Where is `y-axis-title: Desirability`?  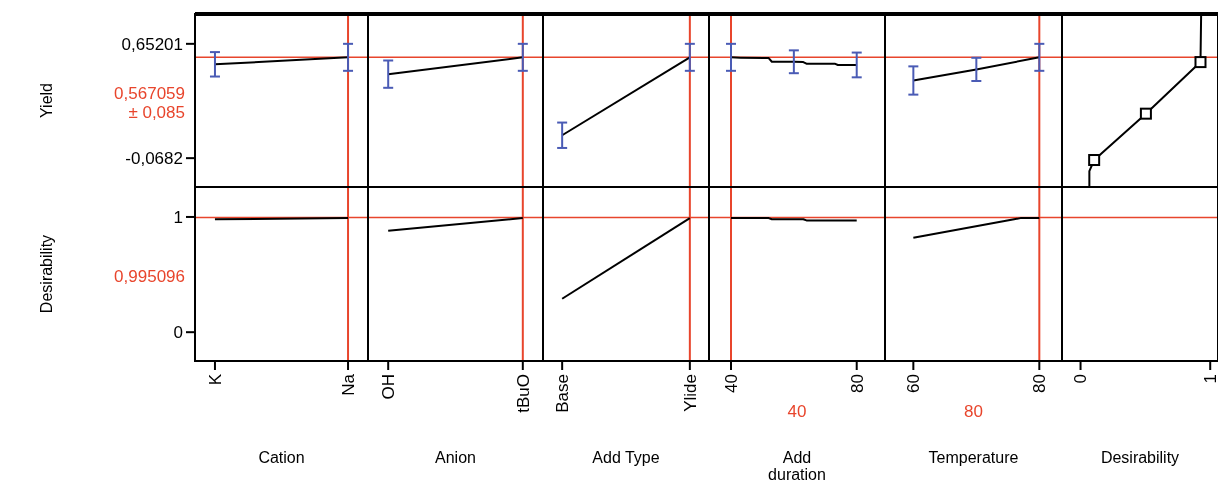 y-axis-title: Desirability is located at coordinates (46, 274).